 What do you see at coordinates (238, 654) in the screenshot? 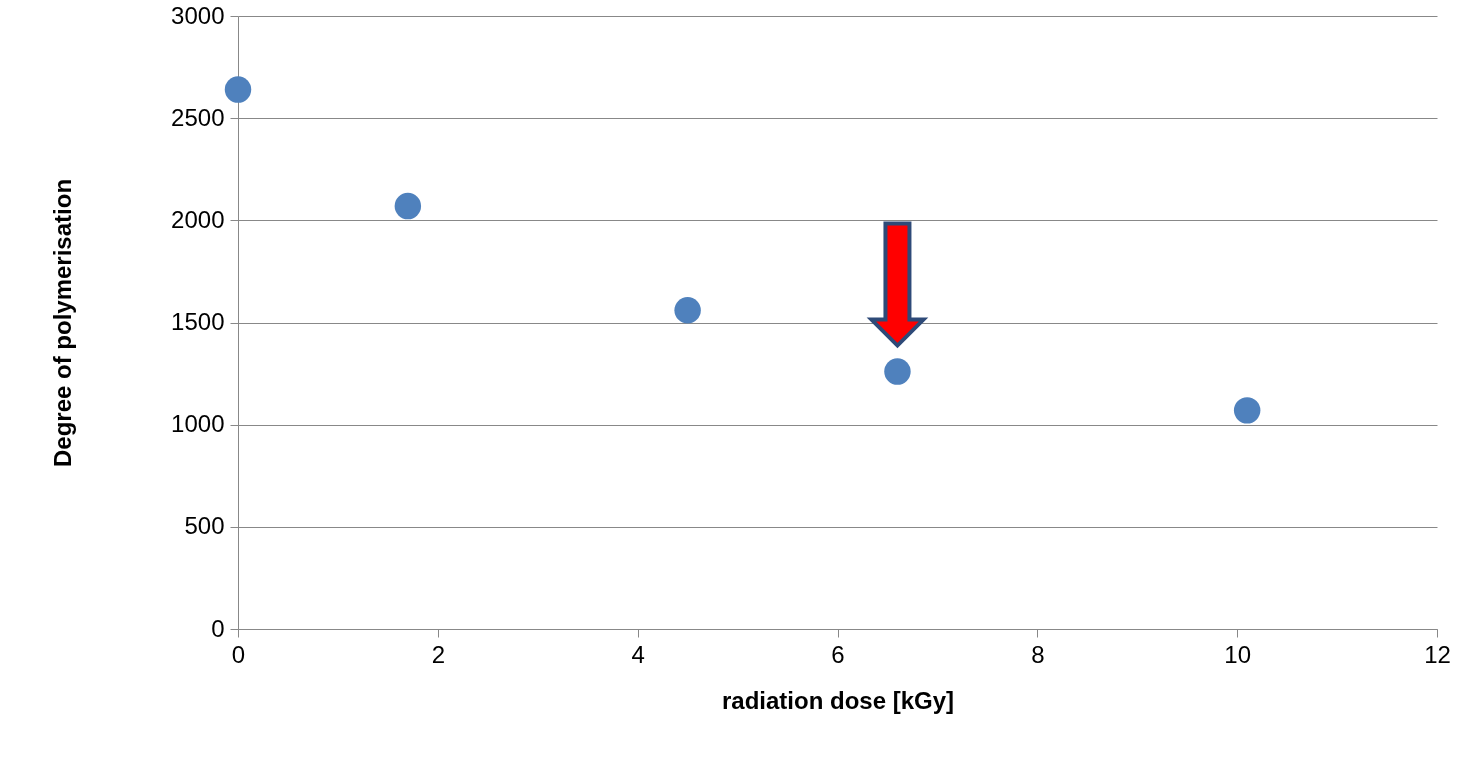
I see `x-tick-label: 0` at bounding box center [238, 654].